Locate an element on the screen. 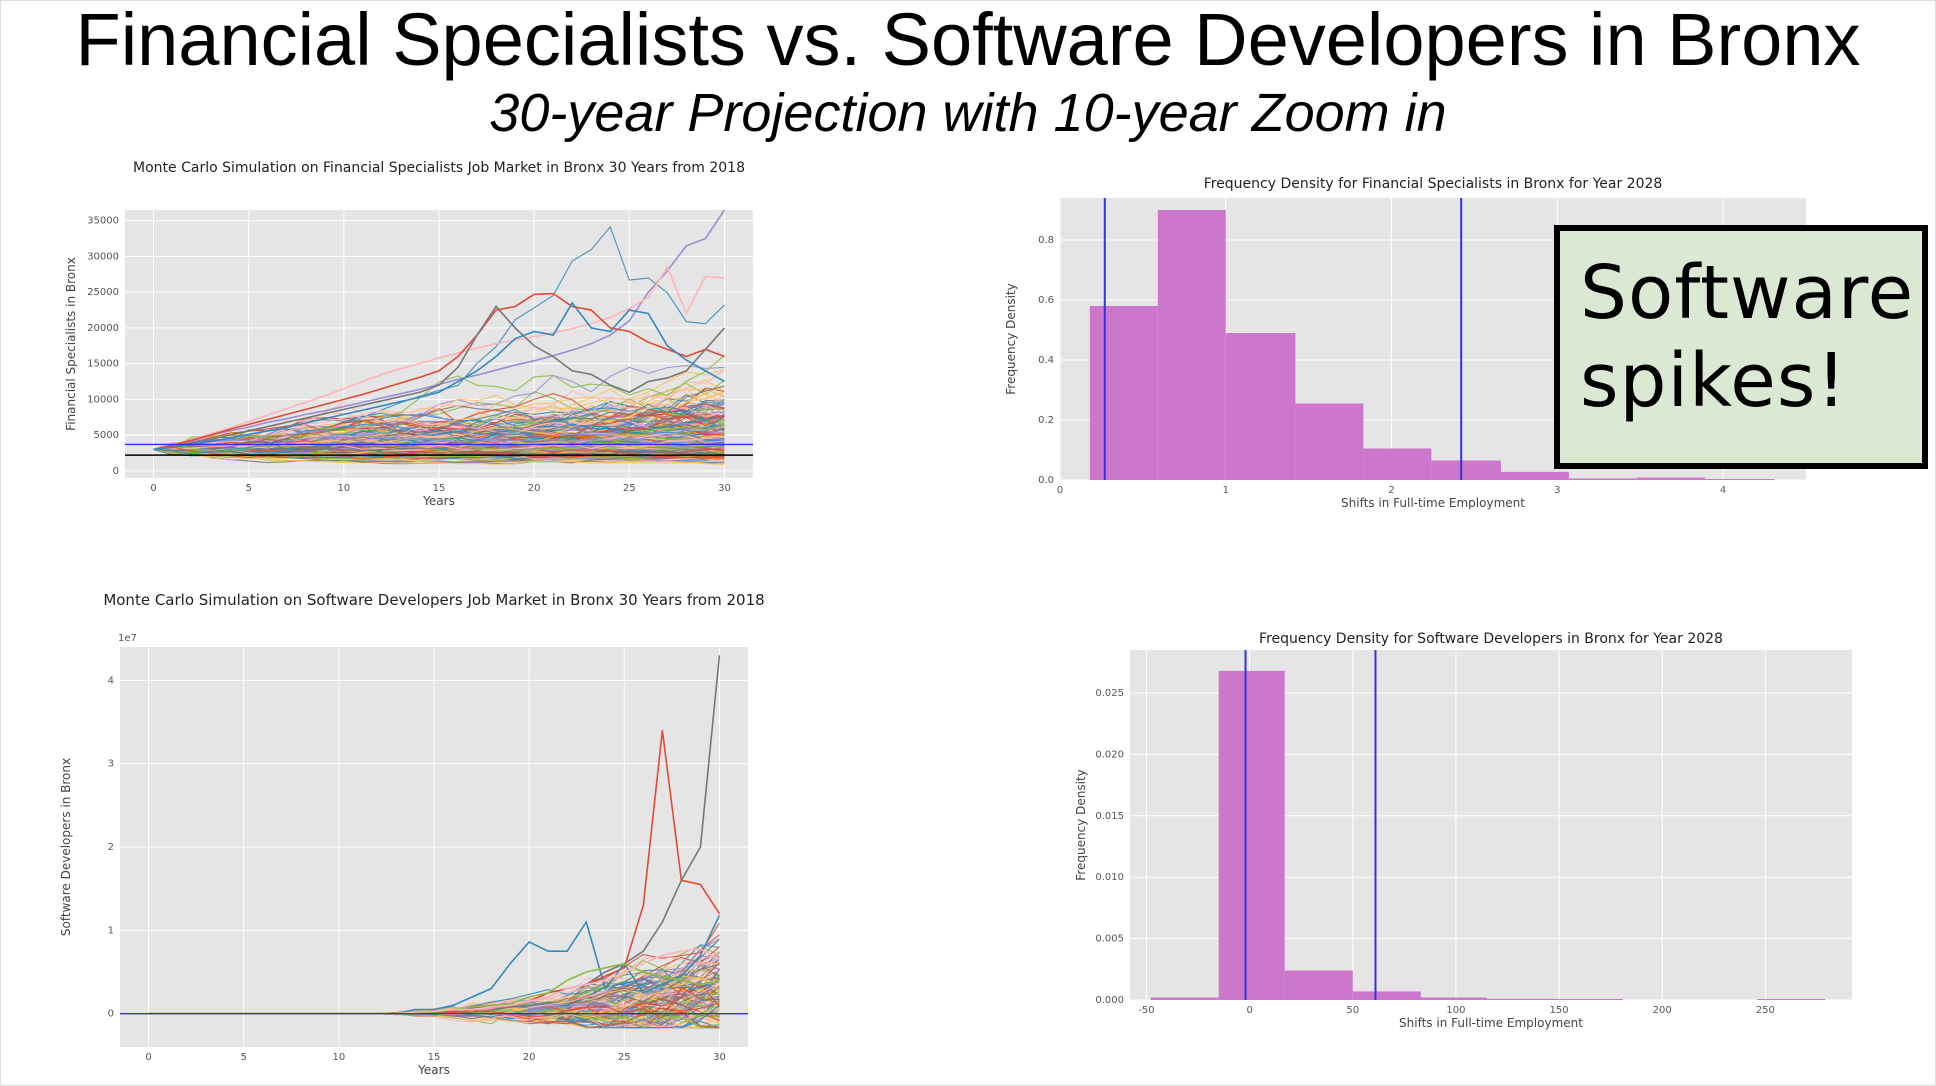 The width and height of the screenshot is (1936, 1086). y-tick-label: 1 is located at coordinates (111, 930).